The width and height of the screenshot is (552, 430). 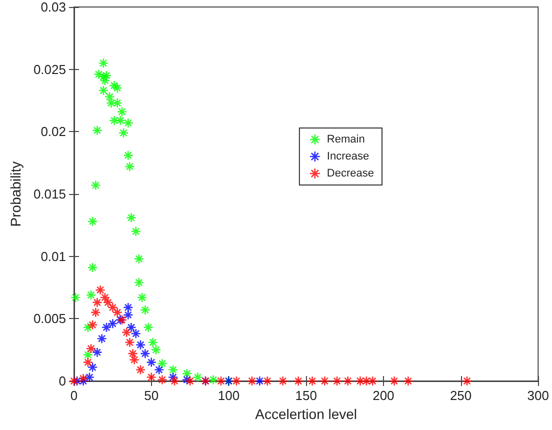 I want to click on y-tick-label: 0.015, so click(x=49, y=194).